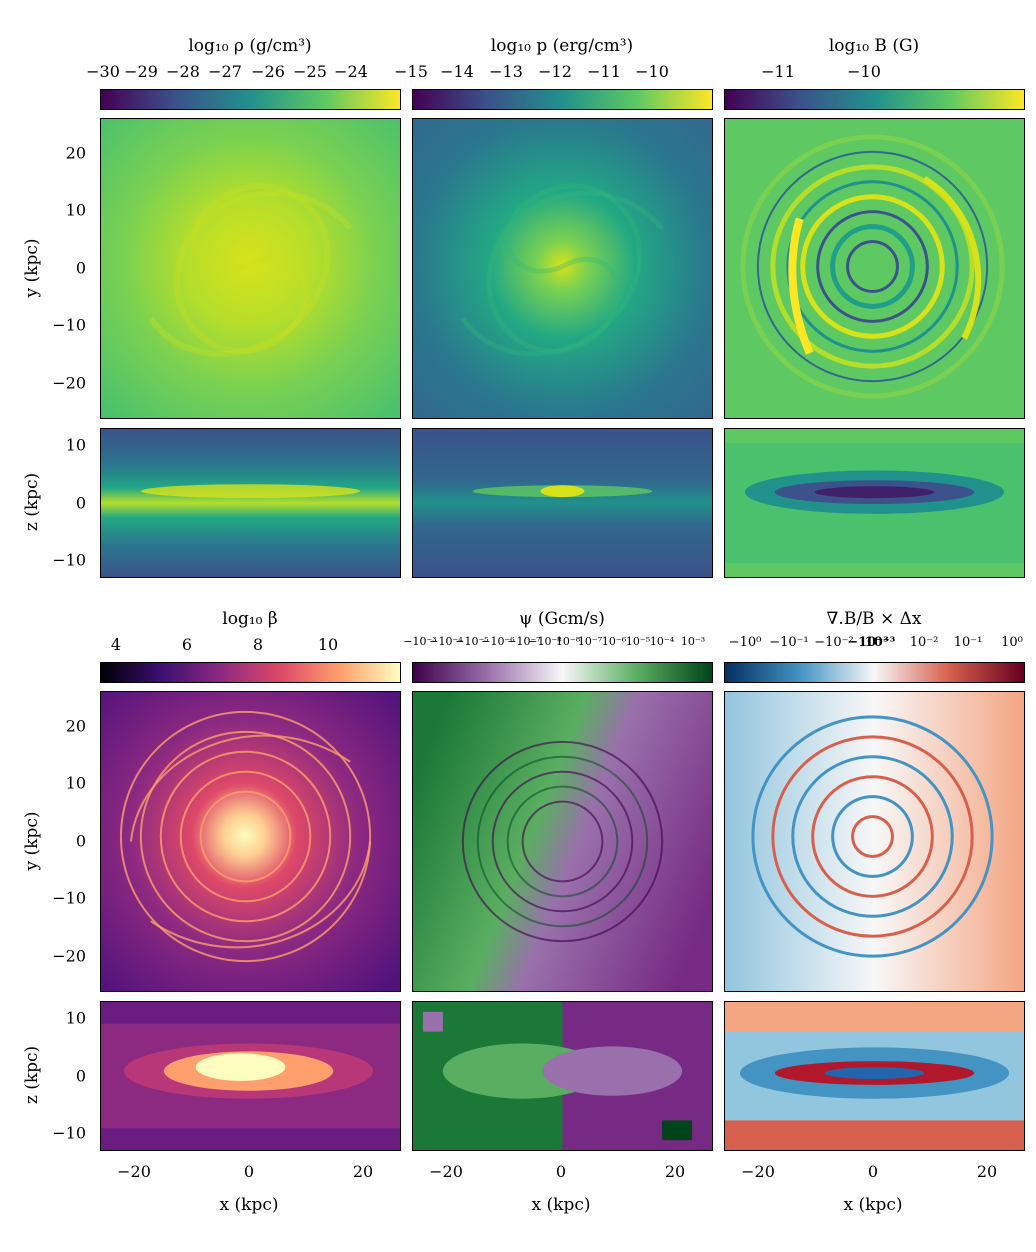 Image resolution: width=1036 pixels, height=1252 pixels. Describe the element at coordinates (457, 71) in the screenshot. I see `cb-tick: −14` at that location.